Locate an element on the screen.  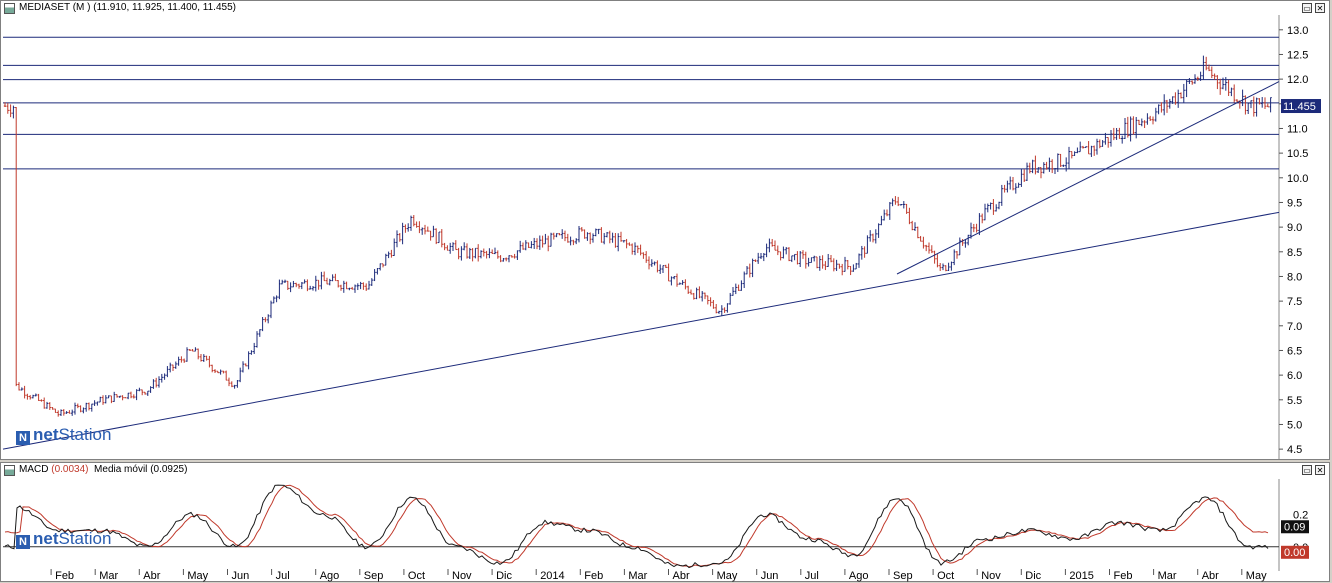
price-y-tick-label: 4.5 is located at coordinates (1294, 450).